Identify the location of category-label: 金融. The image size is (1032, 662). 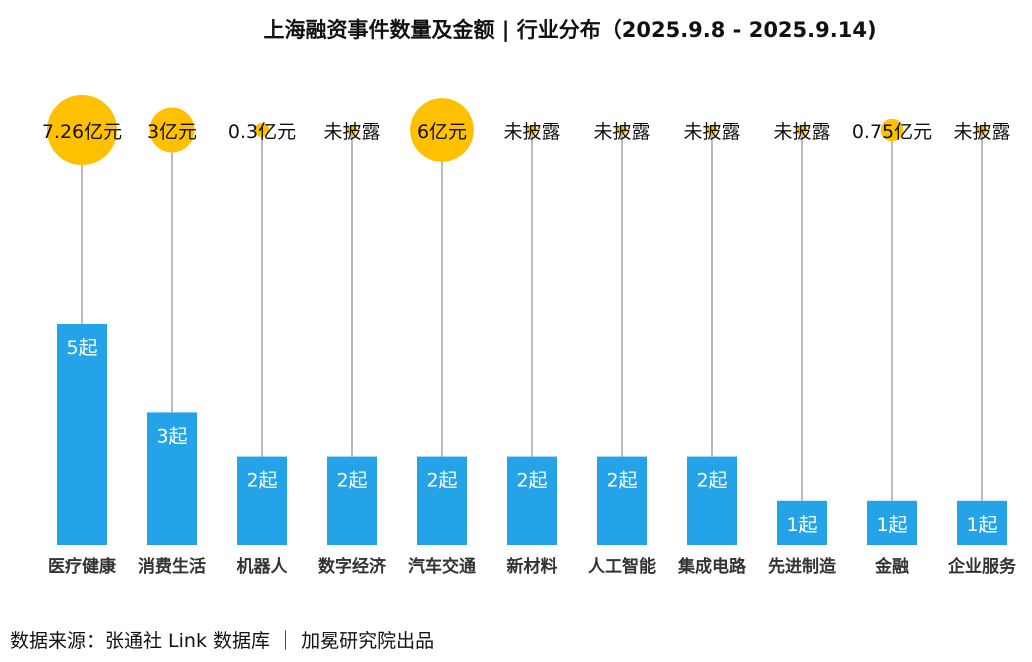
(891, 566).